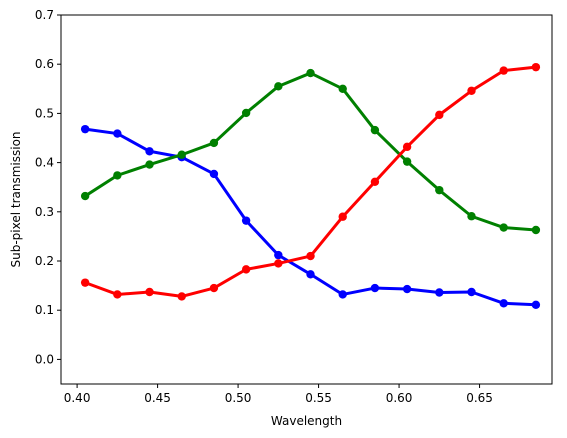  What do you see at coordinates (238, 398) in the screenshot?
I see `x-tick-label: 0.50` at bounding box center [238, 398].